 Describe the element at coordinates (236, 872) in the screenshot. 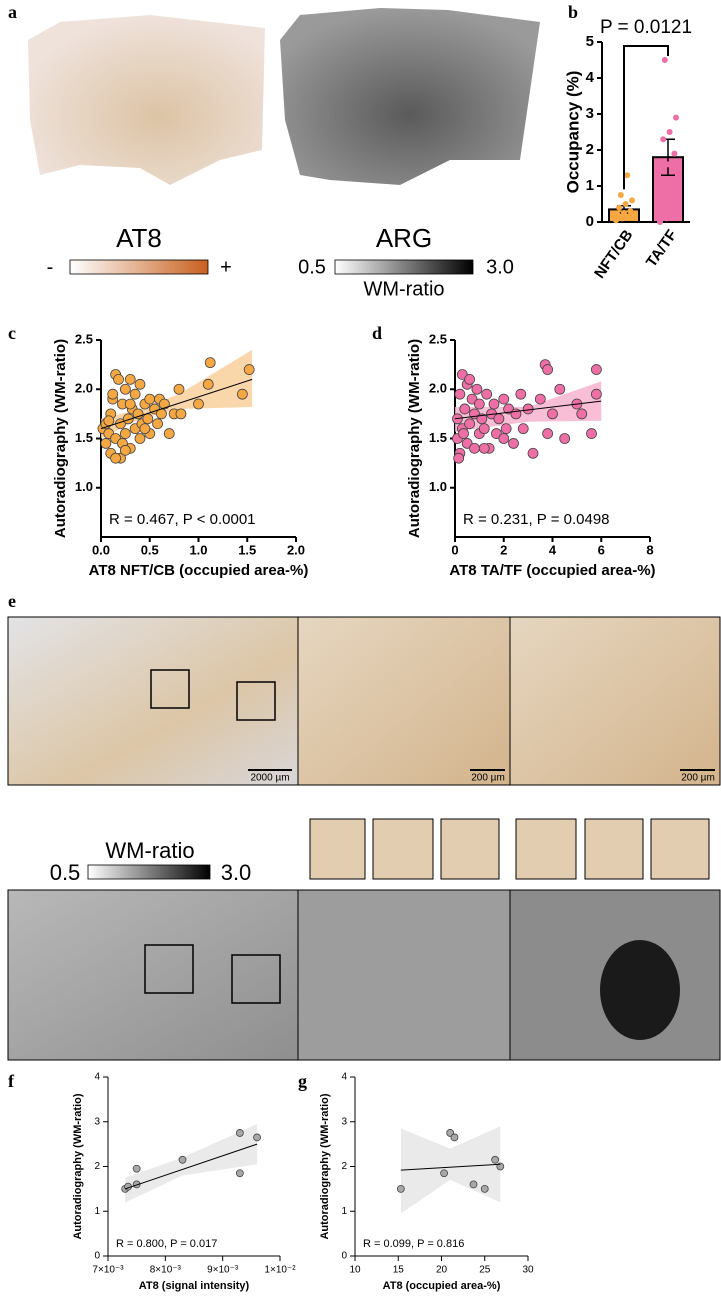

I see `wm-colorbar-max: 3.0` at that location.